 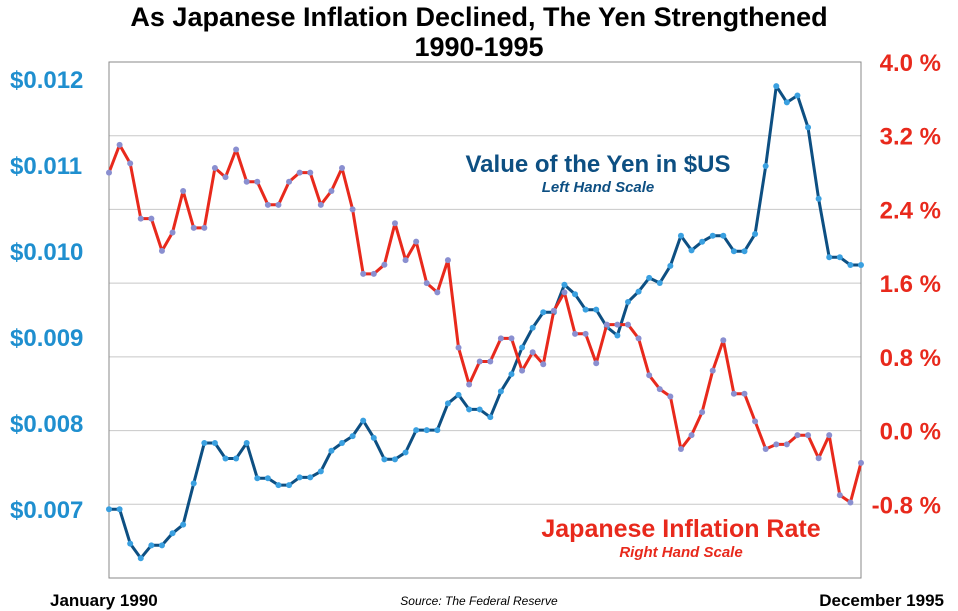 I want to click on right-tick-label: 1.6 %, so click(x=910, y=284).